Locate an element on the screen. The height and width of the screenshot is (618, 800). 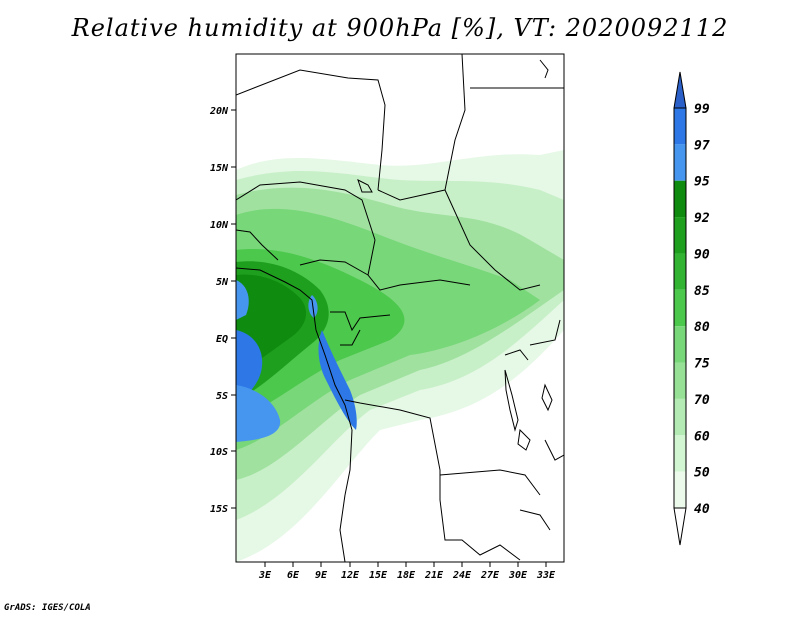
lat-tick-label: 10N is located at coordinates (219, 225).